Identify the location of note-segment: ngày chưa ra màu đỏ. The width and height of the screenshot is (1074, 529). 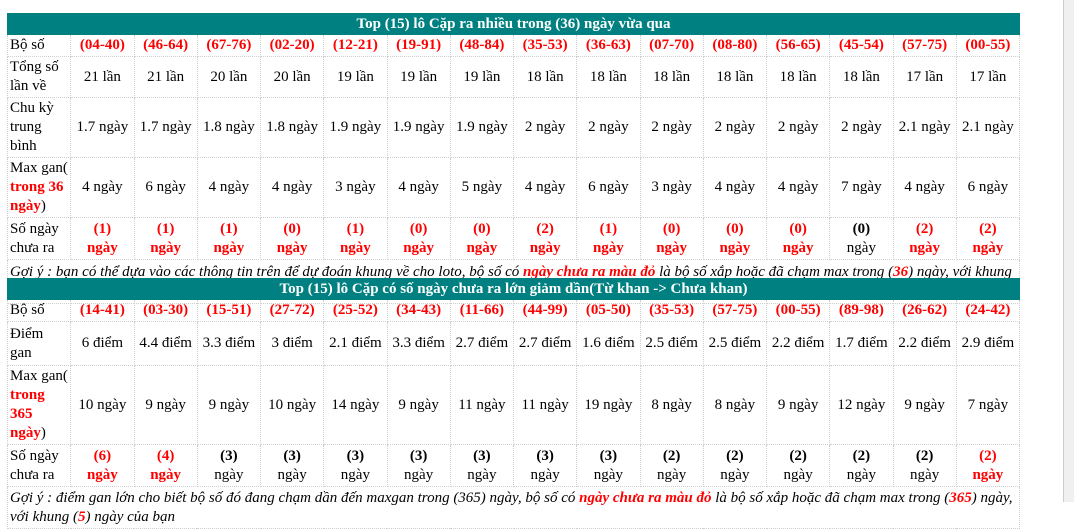
(645, 497).